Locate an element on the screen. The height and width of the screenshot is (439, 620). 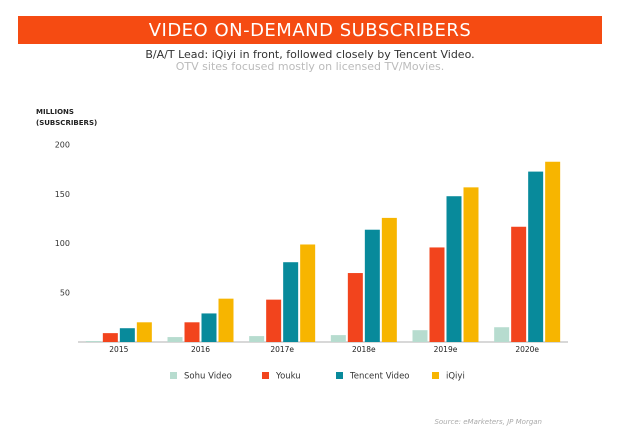
y-axis-label: MILLIONS is located at coordinates (55, 112).